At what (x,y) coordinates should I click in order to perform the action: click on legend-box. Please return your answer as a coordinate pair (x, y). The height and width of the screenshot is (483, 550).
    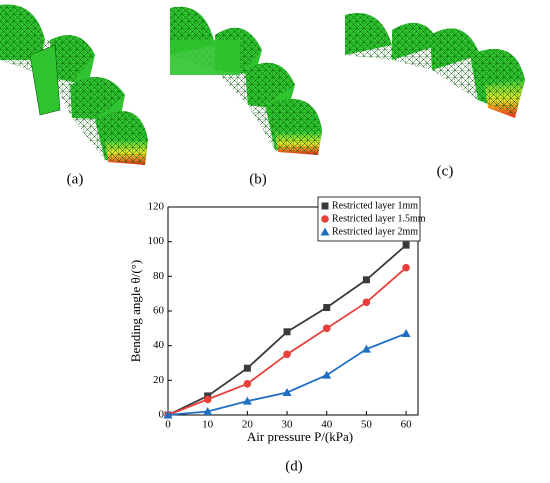
    Looking at the image, I should click on (369, 219).